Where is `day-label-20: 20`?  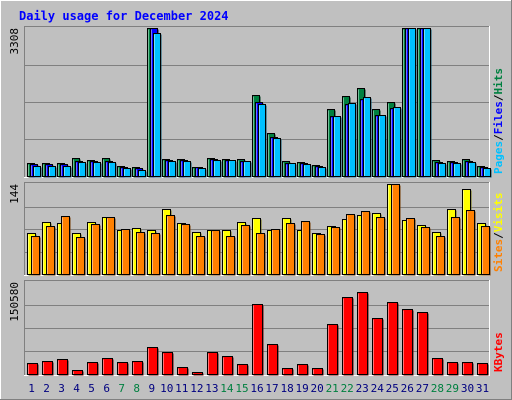
day-label-20: 20 is located at coordinates (316, 388).